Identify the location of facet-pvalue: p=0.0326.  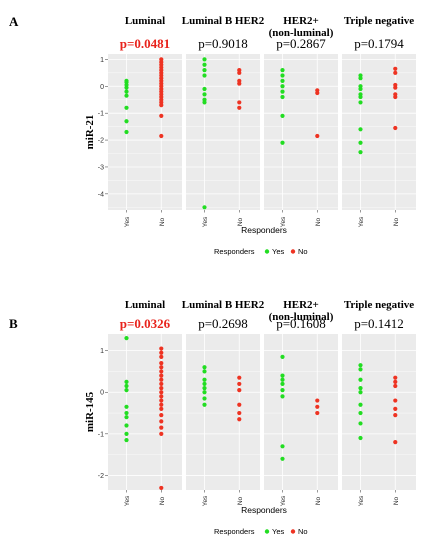
(145, 323).